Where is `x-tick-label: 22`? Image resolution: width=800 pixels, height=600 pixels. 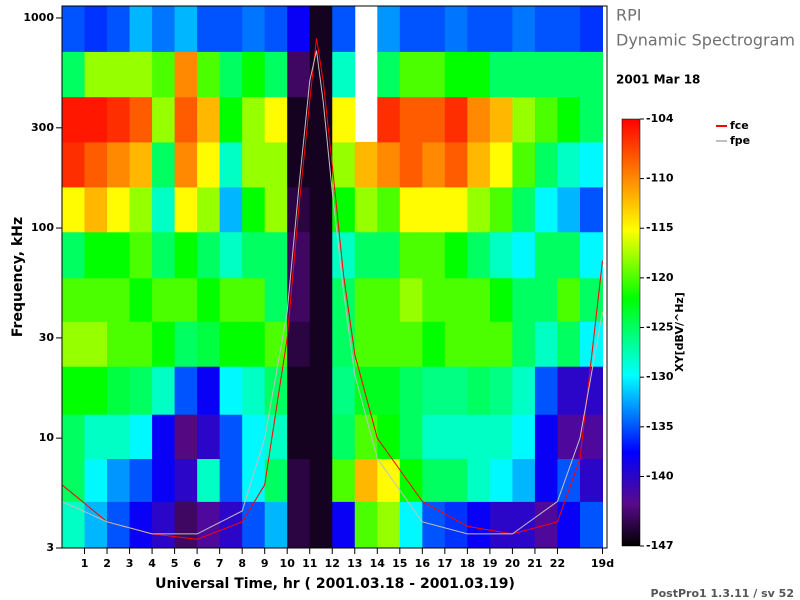
x-tick-label: 22 is located at coordinates (557, 563).